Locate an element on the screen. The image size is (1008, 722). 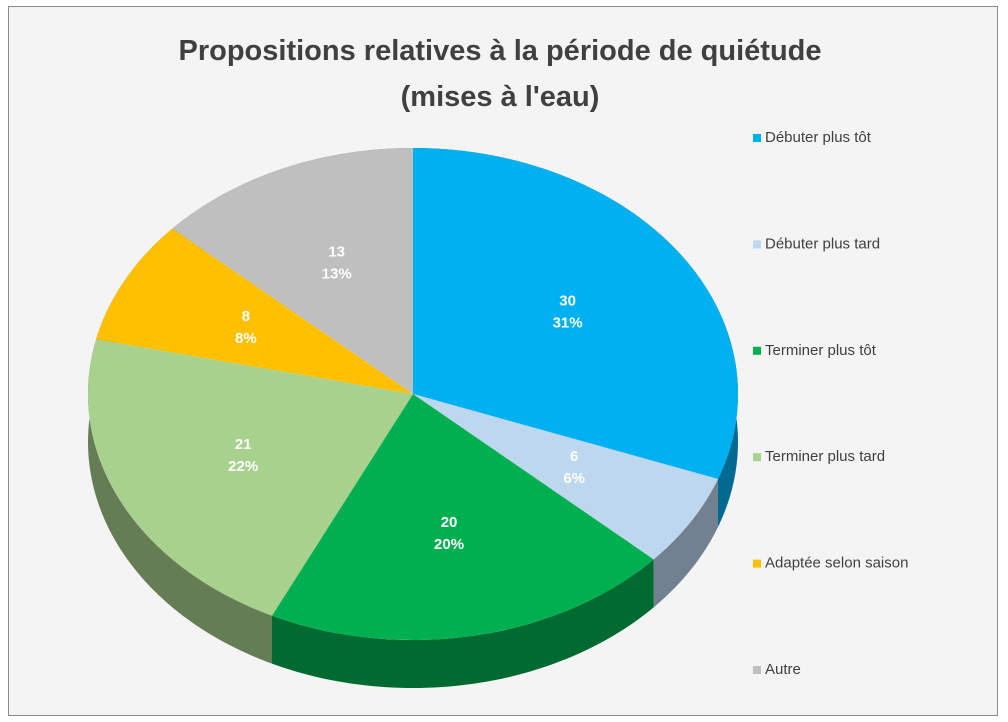
data-label: 21 is located at coordinates (243, 444).